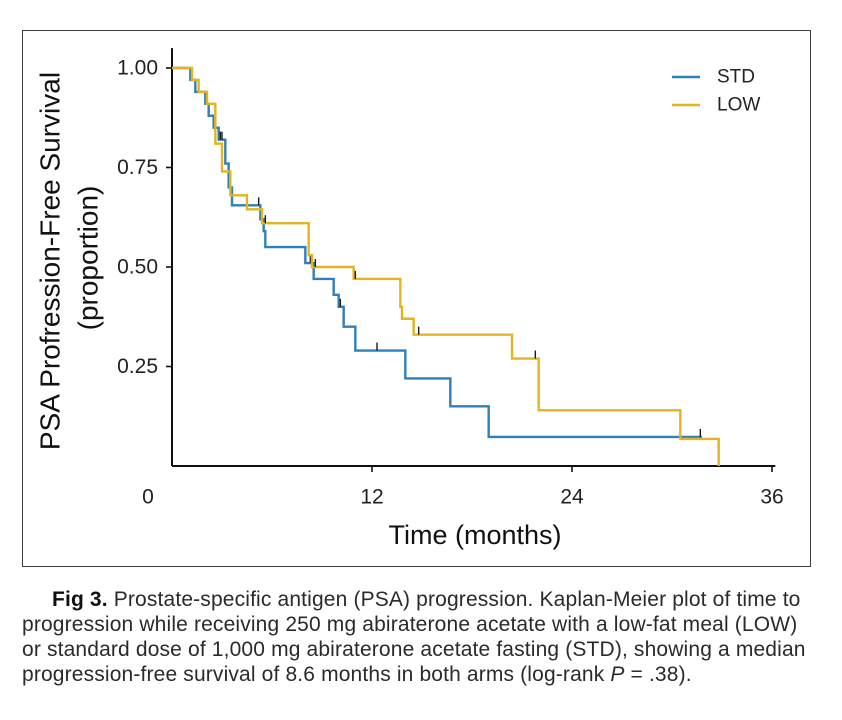 The height and width of the screenshot is (720, 842). Describe the element at coordinates (371, 497) in the screenshot. I see `x-tick-label: 12` at that location.